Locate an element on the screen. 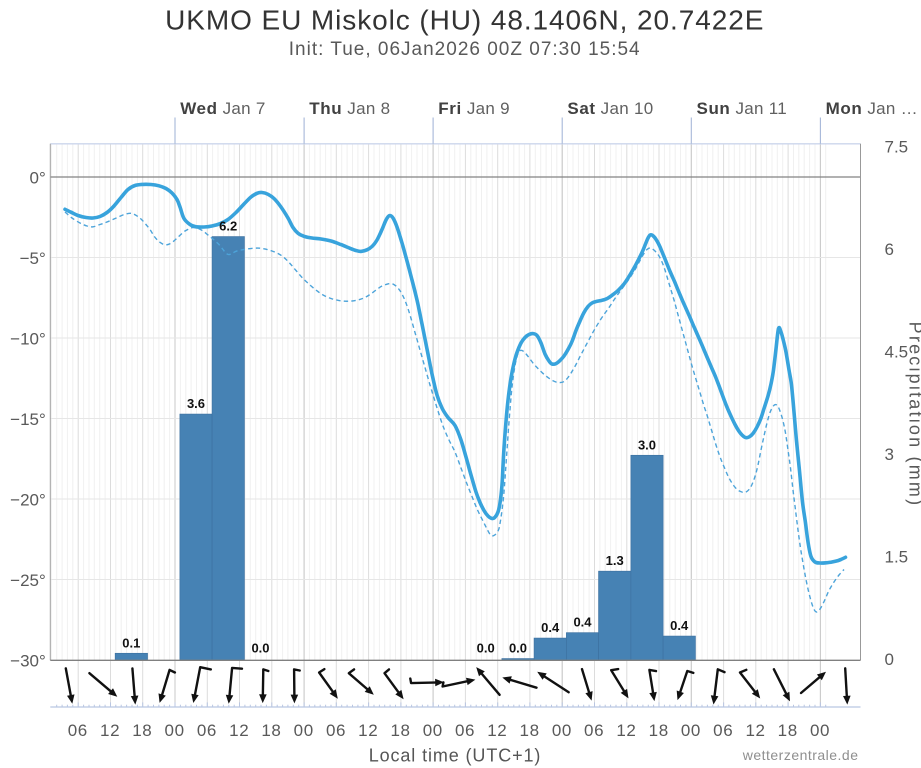  svg-text: 6 is located at coordinates (889, 249).